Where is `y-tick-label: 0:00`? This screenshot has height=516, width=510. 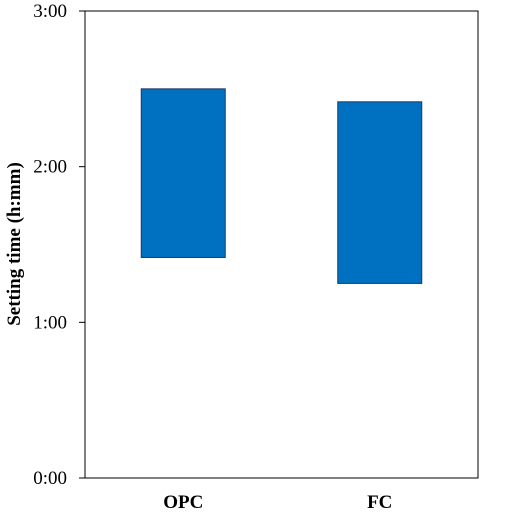 y-tick-label: 0:00 is located at coordinates (50, 478).